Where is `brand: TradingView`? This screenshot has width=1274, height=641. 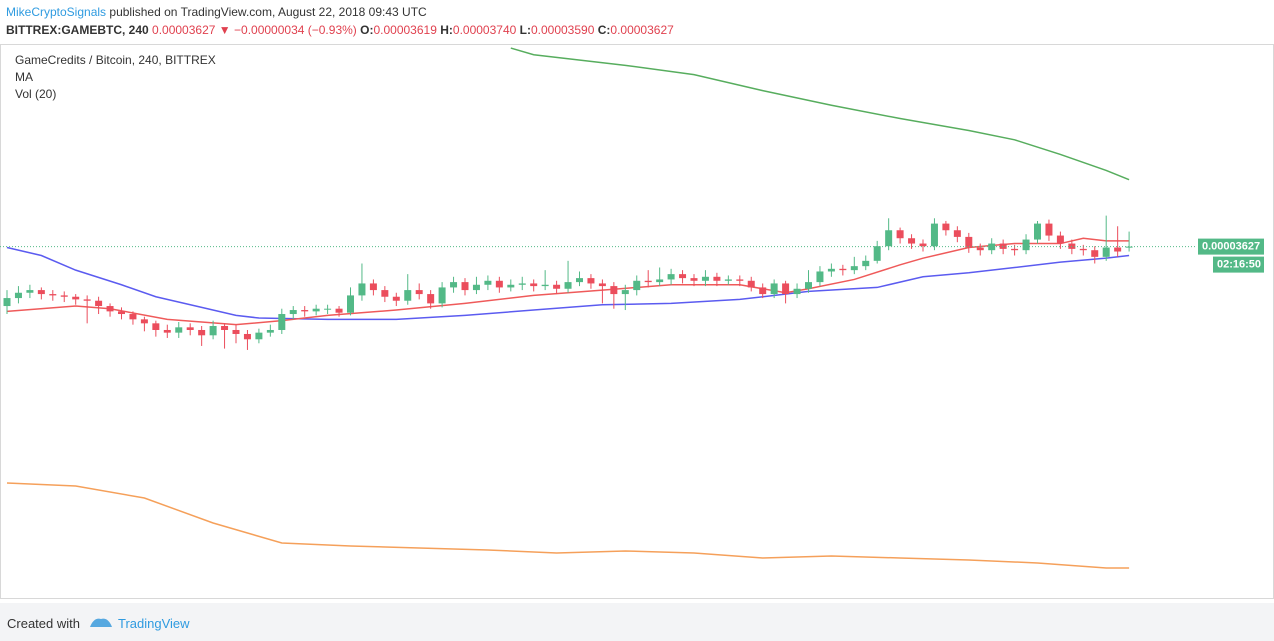 brand: TradingView is located at coordinates (154, 623).